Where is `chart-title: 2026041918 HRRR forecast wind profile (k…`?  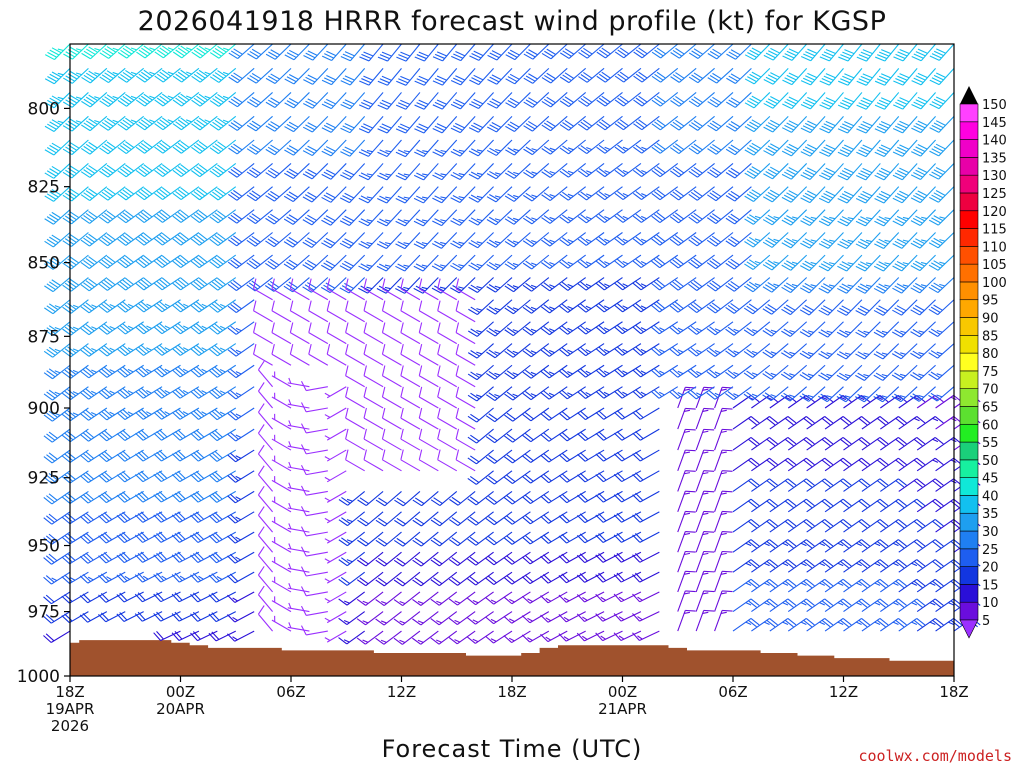
chart-title: 2026041918 HRRR forecast wind profile (k… is located at coordinates (512, 21).